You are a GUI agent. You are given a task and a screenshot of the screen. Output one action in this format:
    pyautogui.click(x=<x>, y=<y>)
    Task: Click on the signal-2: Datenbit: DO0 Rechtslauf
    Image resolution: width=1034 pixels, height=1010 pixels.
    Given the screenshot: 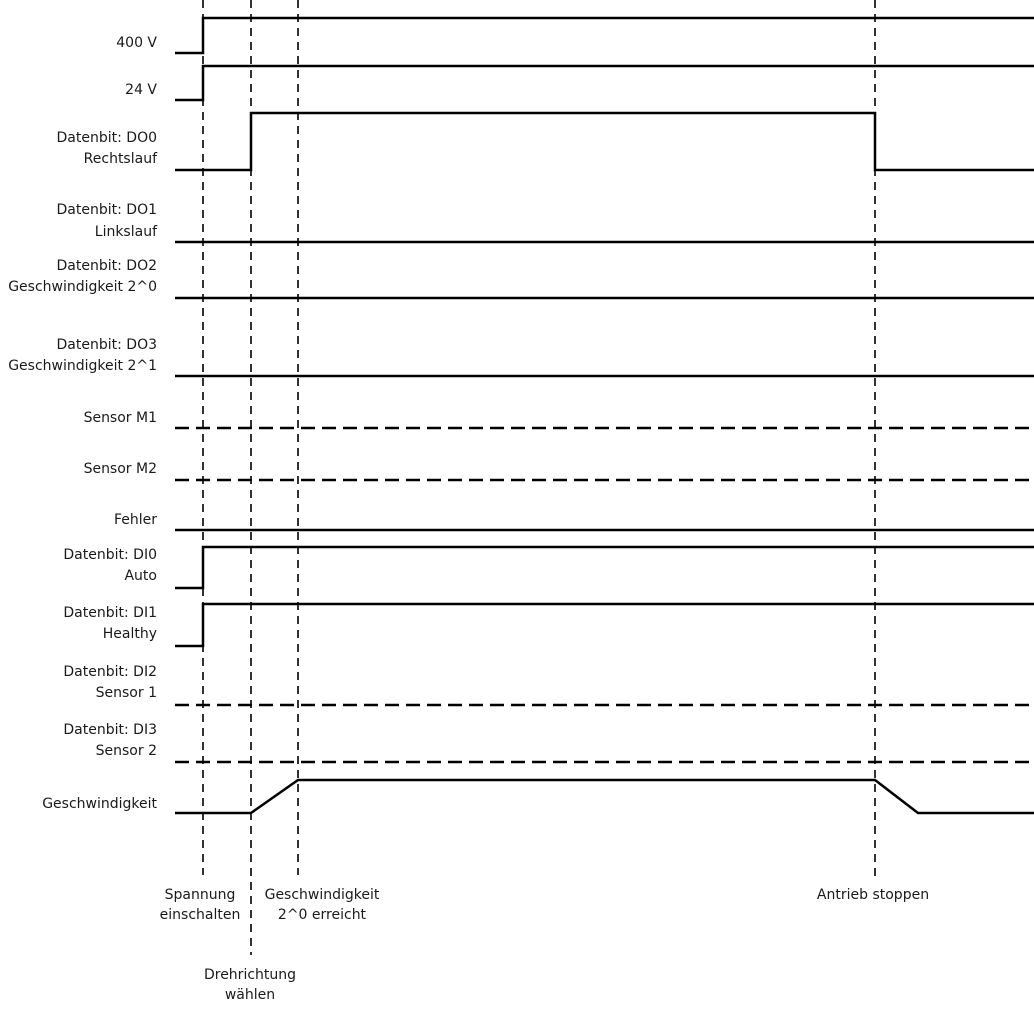 What is the action you would take?
    pyautogui.click(x=545, y=141)
    